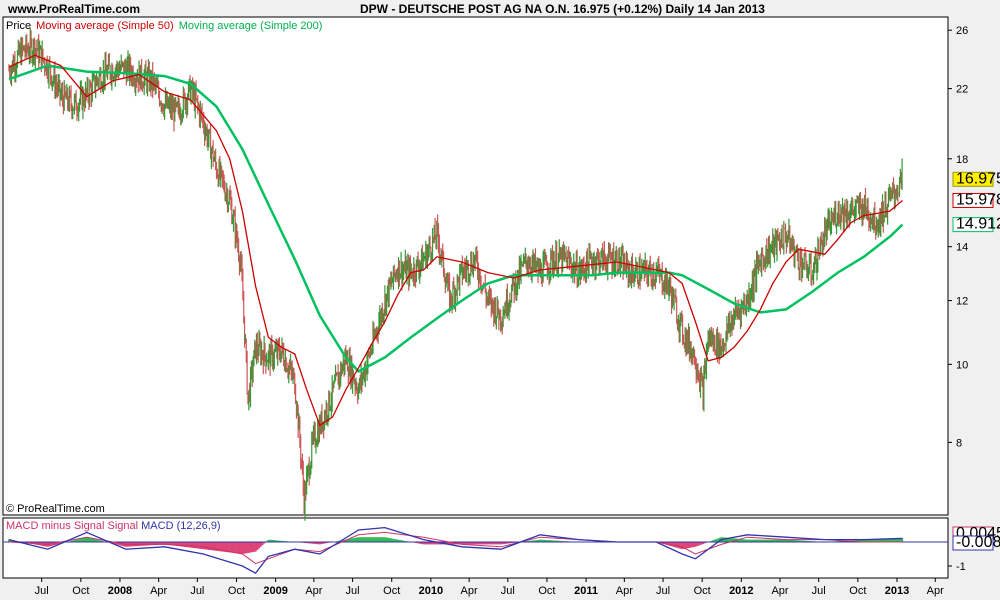 The height and width of the screenshot is (600, 1000). I want to click on x-tick-label: 2009, so click(275, 591).